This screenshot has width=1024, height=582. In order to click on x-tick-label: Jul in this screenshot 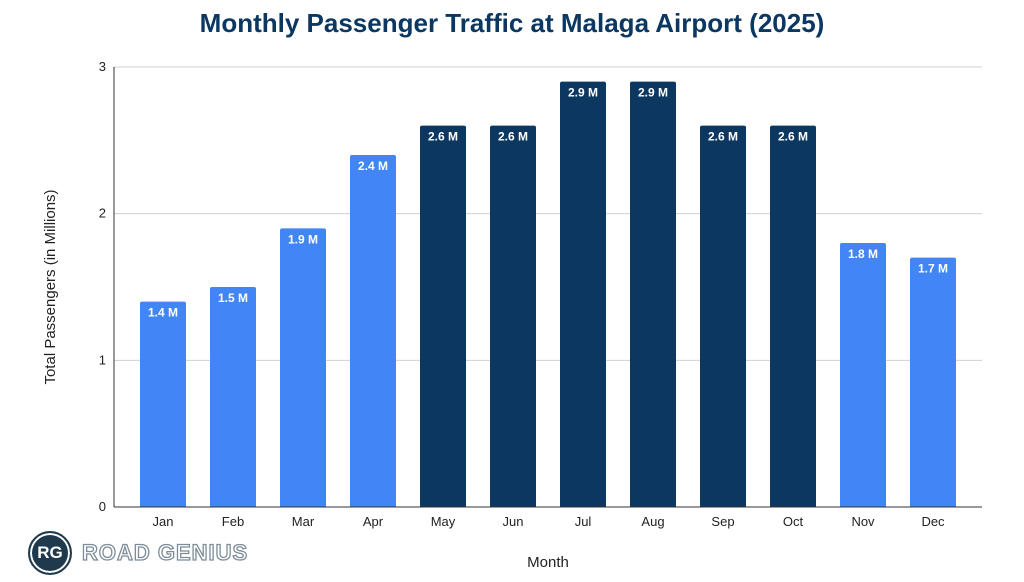, I will do `click(583, 521)`.